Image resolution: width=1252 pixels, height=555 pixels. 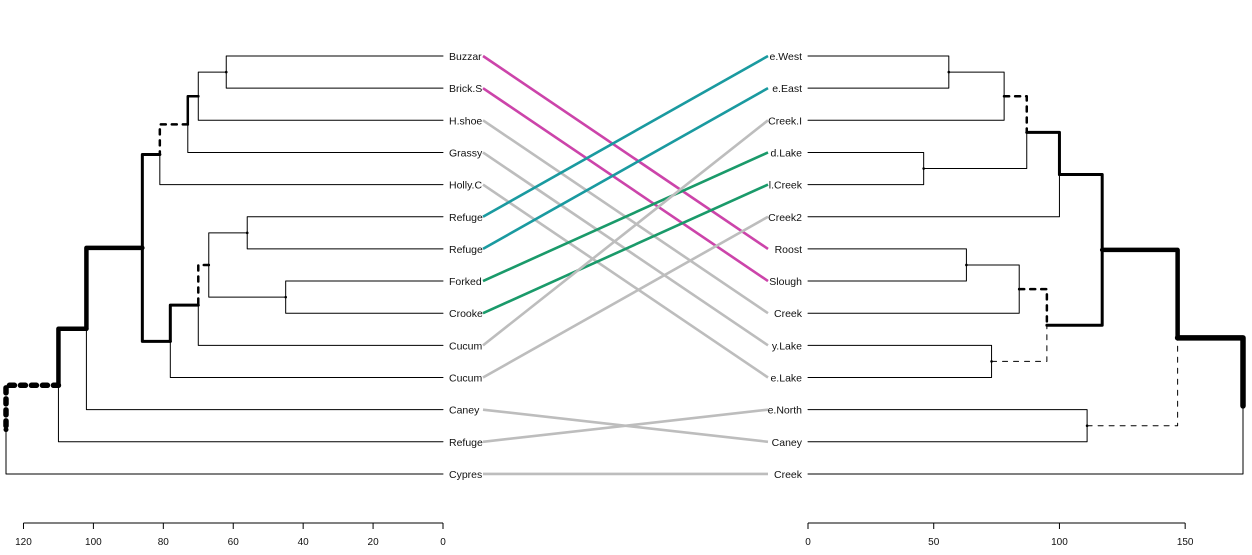 I want to click on left-axis-tick-label: 60, so click(x=234, y=542).